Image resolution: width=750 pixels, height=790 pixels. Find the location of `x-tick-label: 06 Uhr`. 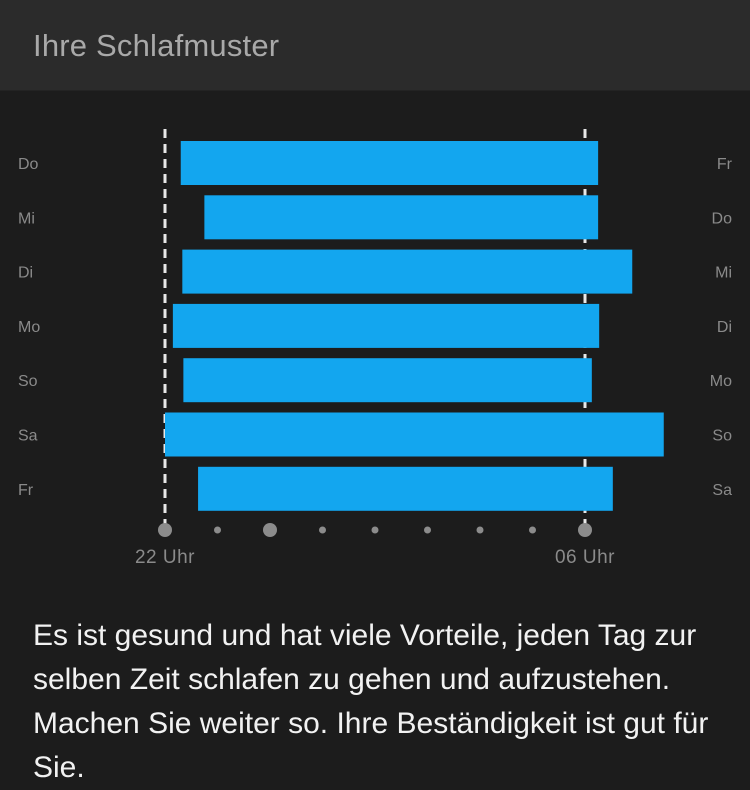

x-tick-label: 06 Uhr is located at coordinates (585, 557).